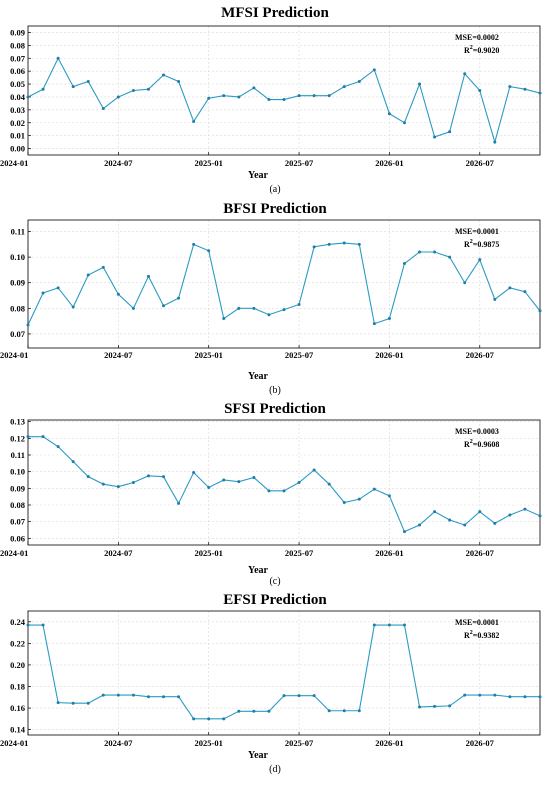  What do you see at coordinates (274, 581) in the screenshot?
I see `panel-caption: (c)` at bounding box center [274, 581].